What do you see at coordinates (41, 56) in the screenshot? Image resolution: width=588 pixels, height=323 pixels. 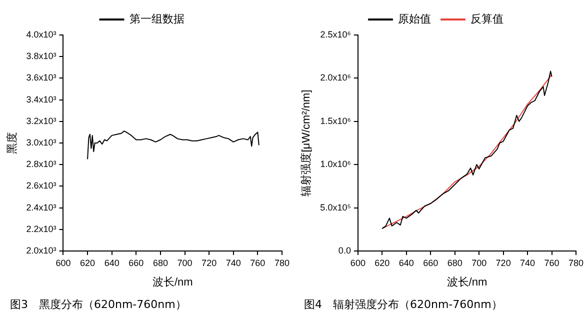 I see `y-tick-label: 3.8x10³` at bounding box center [41, 56].